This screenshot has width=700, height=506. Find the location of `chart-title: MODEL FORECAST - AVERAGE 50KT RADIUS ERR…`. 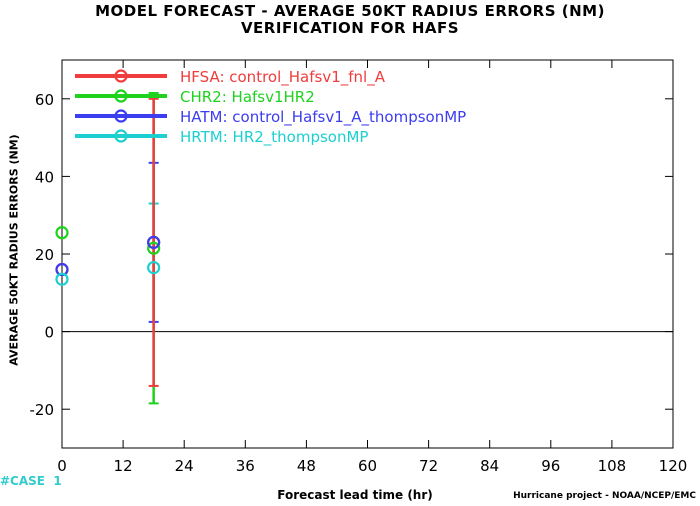

chart-title: MODEL FORECAST - AVERAGE 50KT RADIUS ERR… is located at coordinates (350, 11).